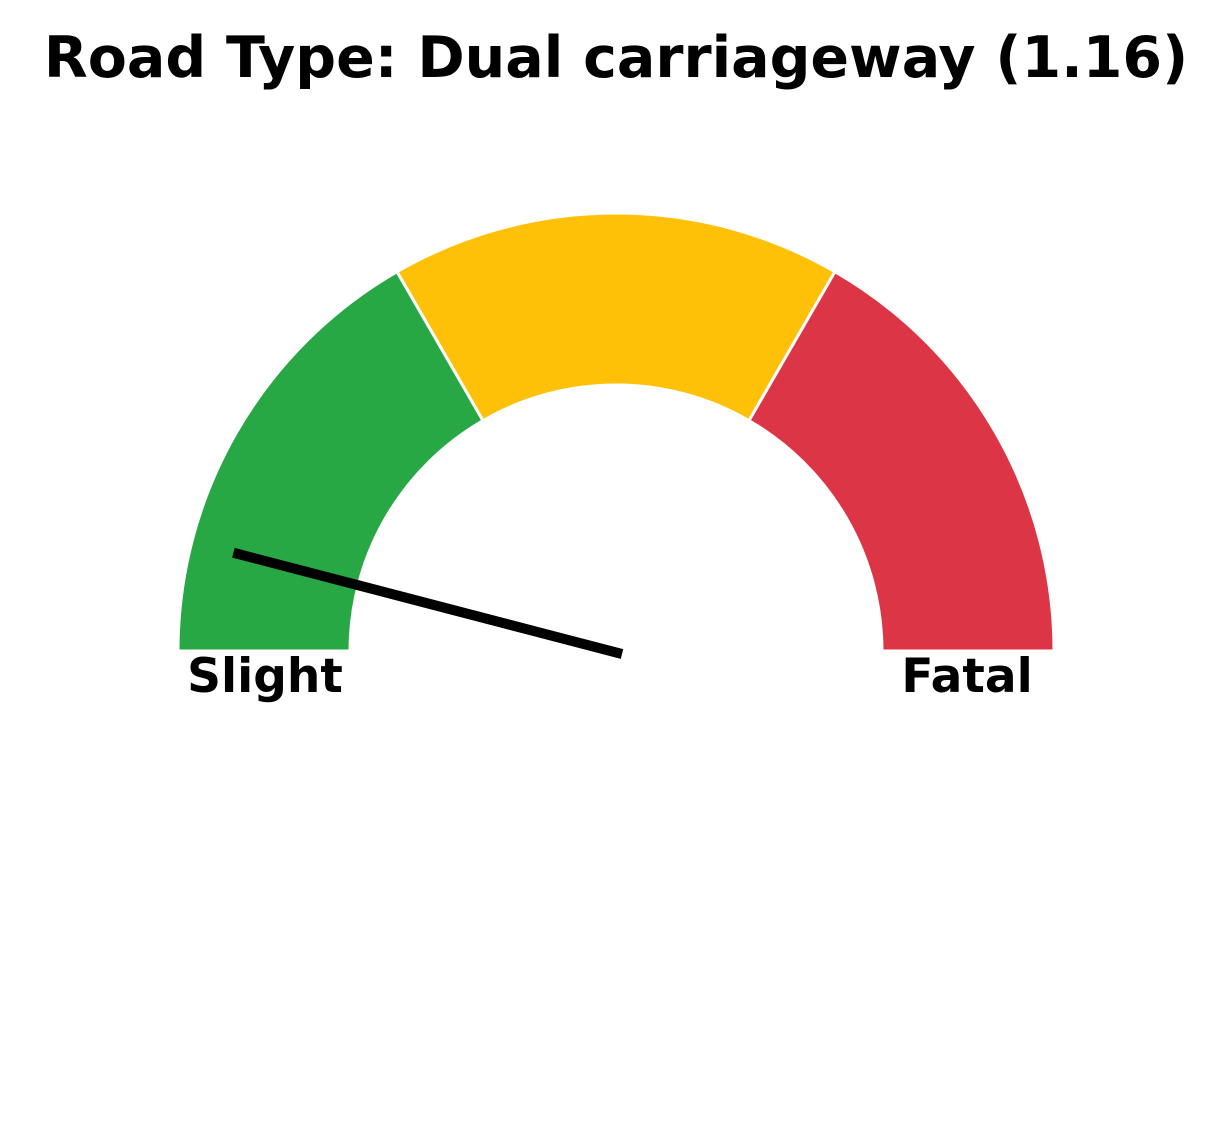  I want to click on gauge-min-label: Slight, so click(265, 676).